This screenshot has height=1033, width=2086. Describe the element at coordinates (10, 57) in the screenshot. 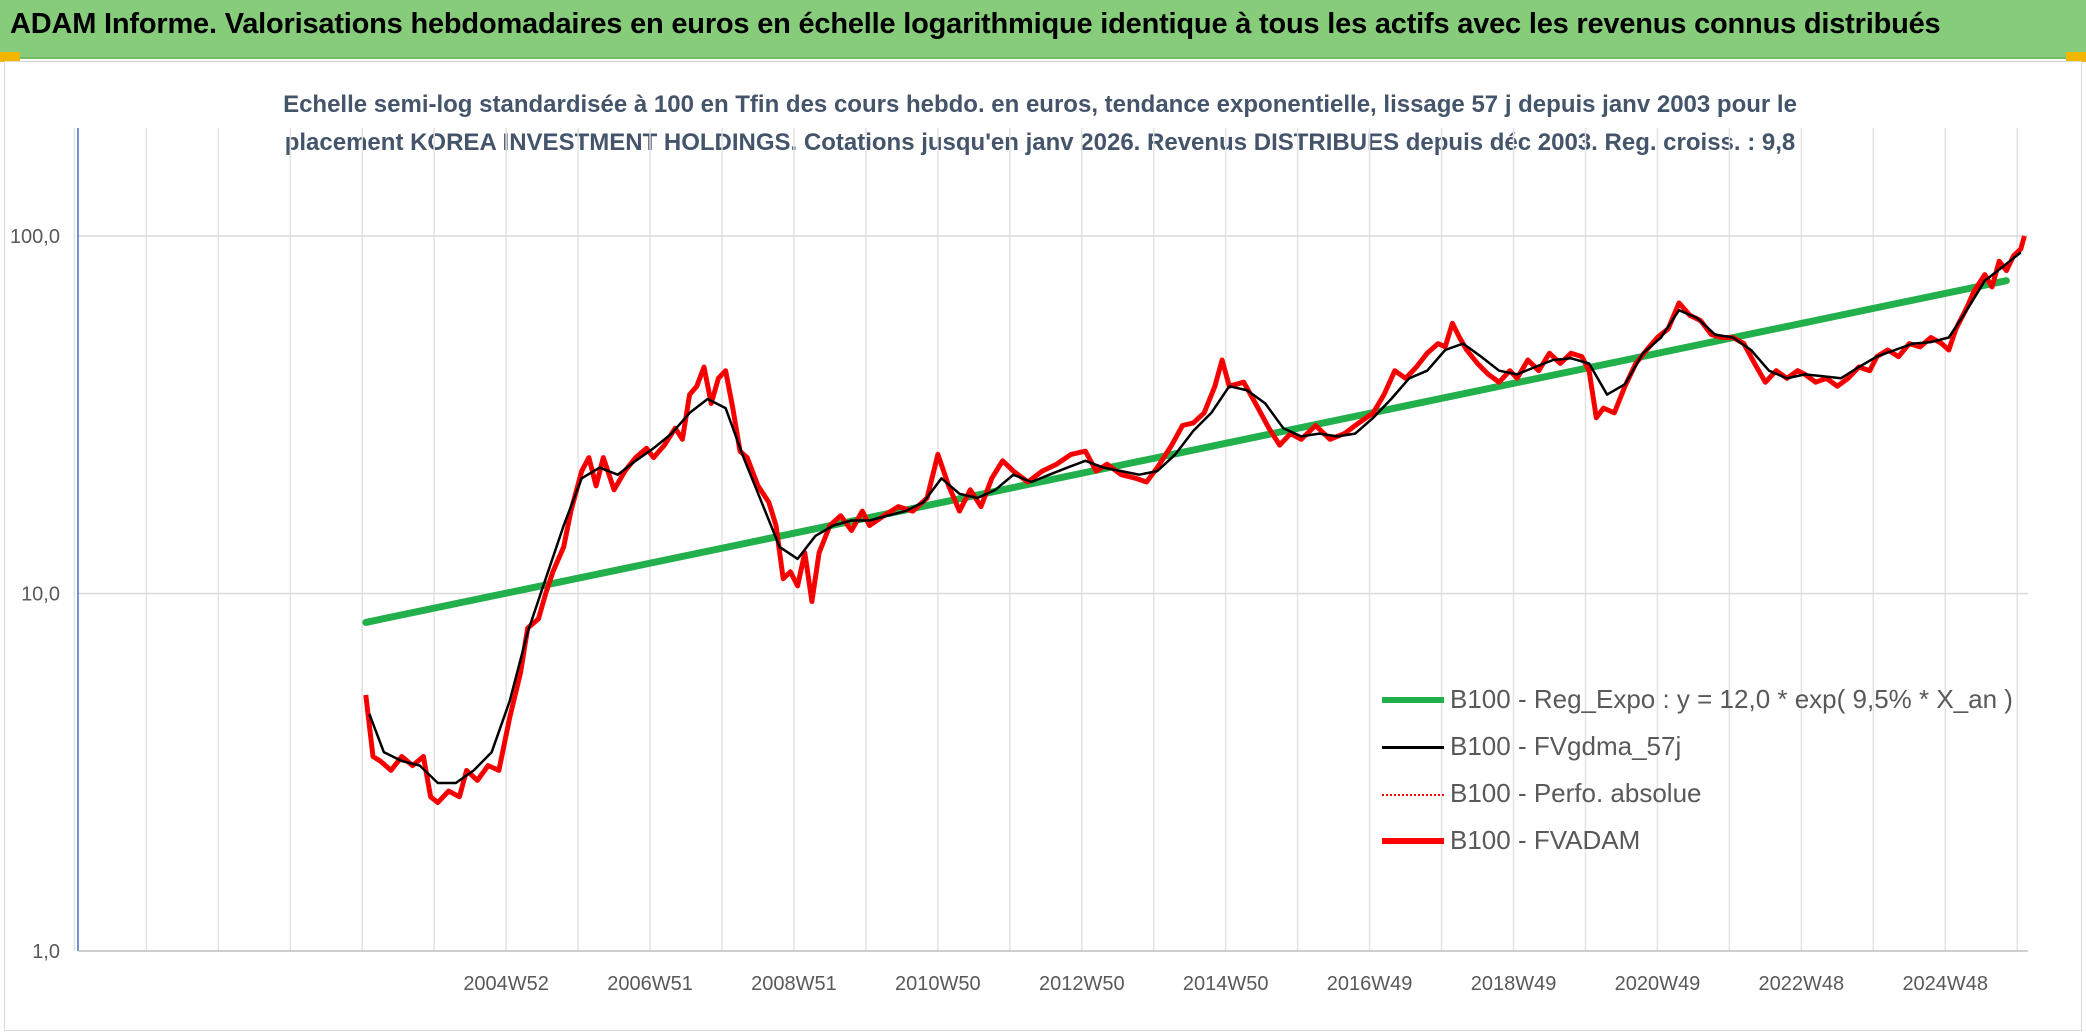

I see `corner-marker-left` at that location.